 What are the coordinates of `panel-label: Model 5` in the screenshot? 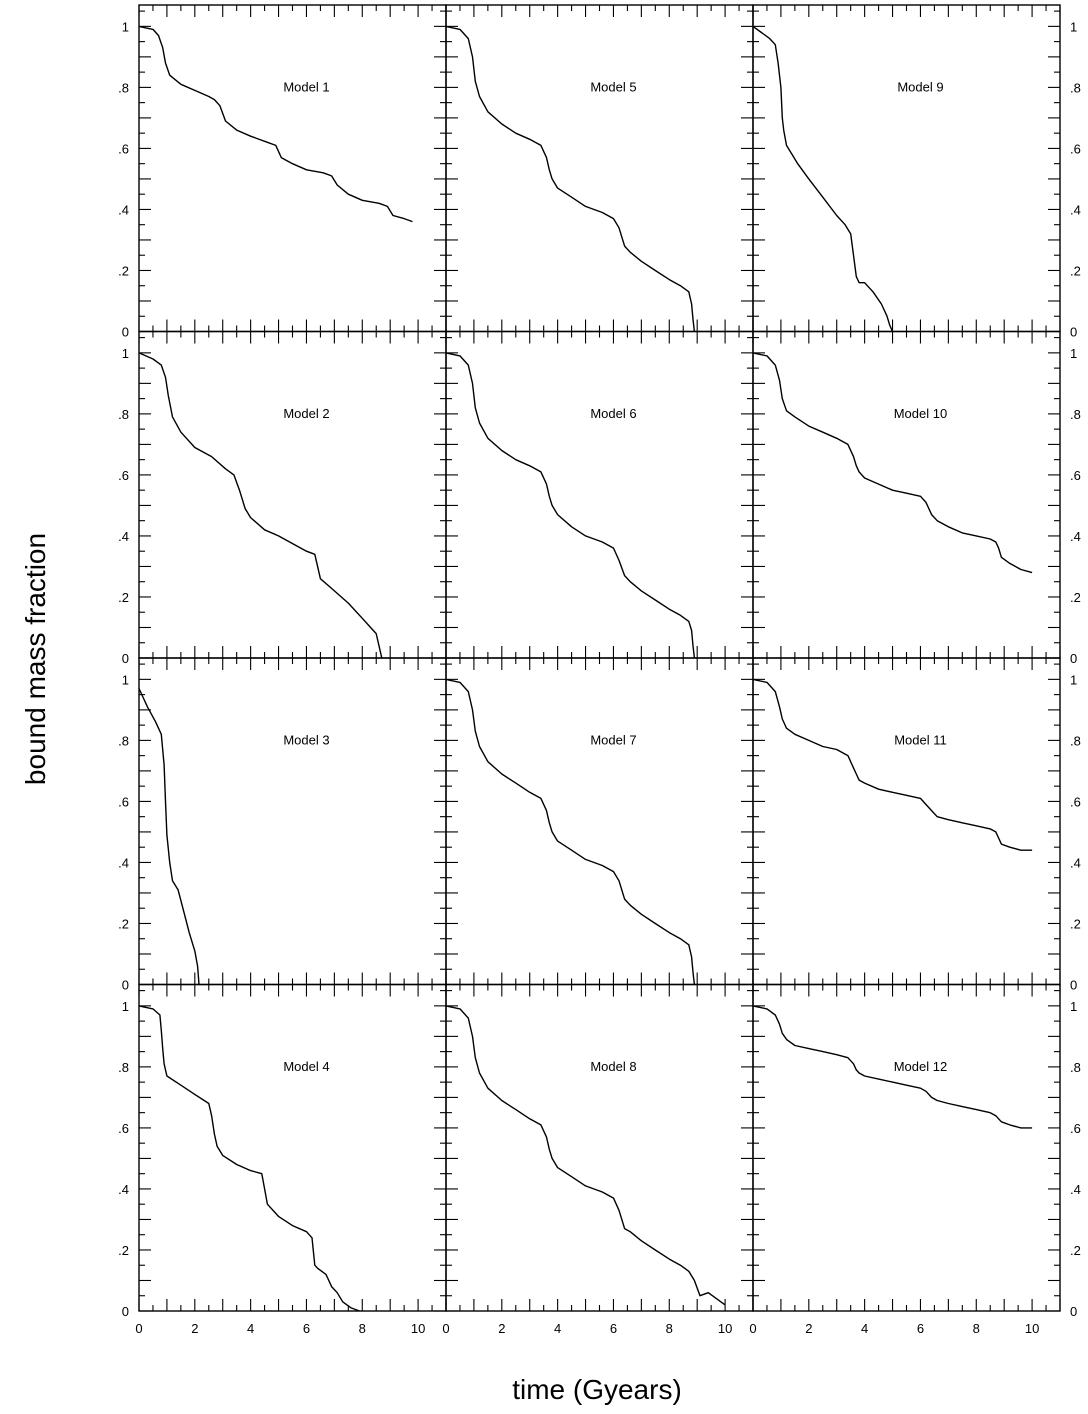 It's located at (613, 86).